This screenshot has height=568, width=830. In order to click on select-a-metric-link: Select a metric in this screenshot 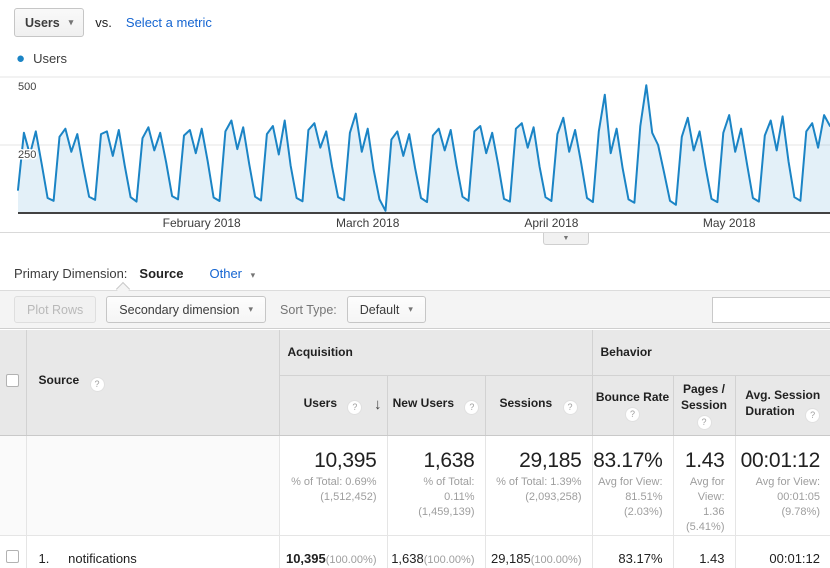, I will do `click(168, 22)`.